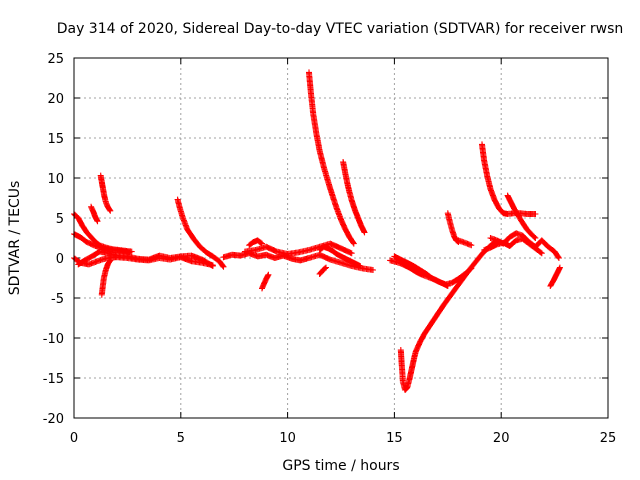  I want to click on y-tick-label: -15, so click(53, 379).